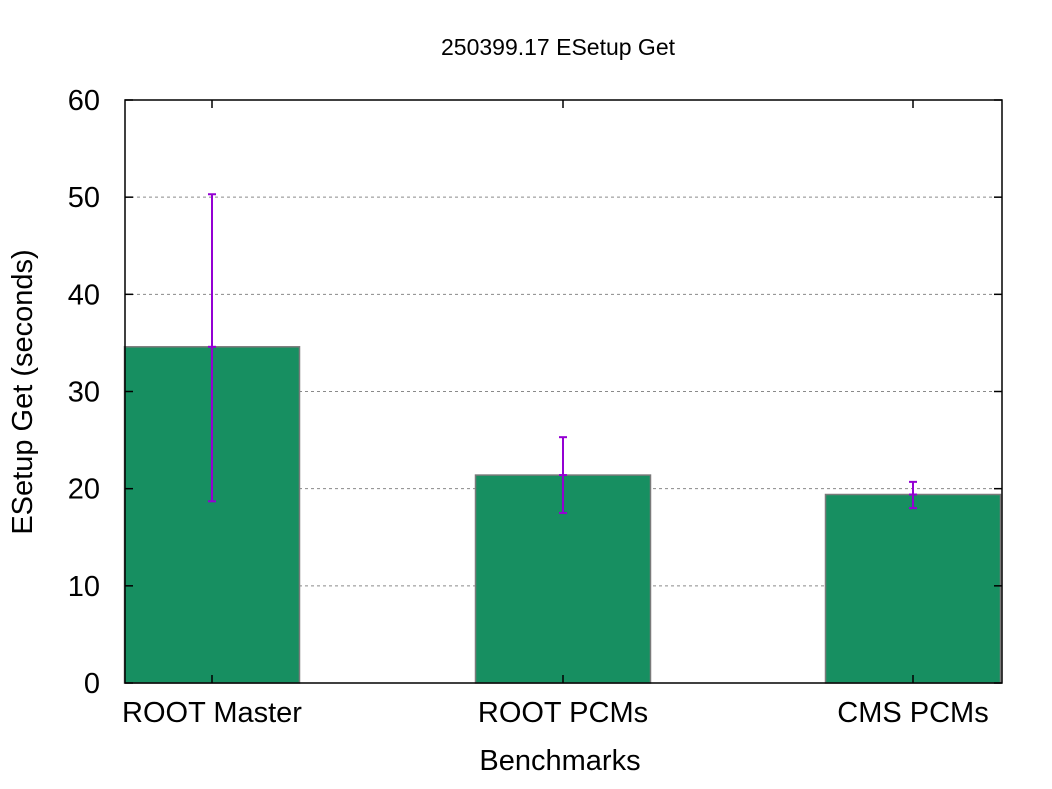 This screenshot has height=789, width=1052. What do you see at coordinates (23, 391) in the screenshot?
I see `y-axis-title: ESetup Get (seconds)` at bounding box center [23, 391].